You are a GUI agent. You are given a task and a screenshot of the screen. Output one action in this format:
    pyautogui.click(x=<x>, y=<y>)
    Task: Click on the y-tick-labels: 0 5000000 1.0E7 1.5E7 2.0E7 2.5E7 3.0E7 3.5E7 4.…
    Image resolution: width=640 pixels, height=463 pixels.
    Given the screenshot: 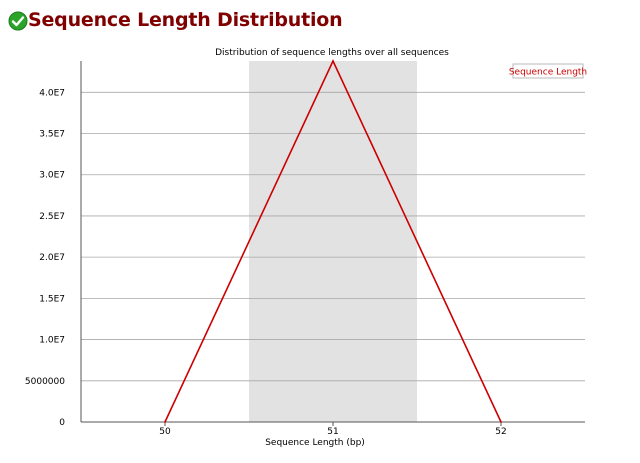 What is the action you would take?
    pyautogui.click(x=45, y=258)
    